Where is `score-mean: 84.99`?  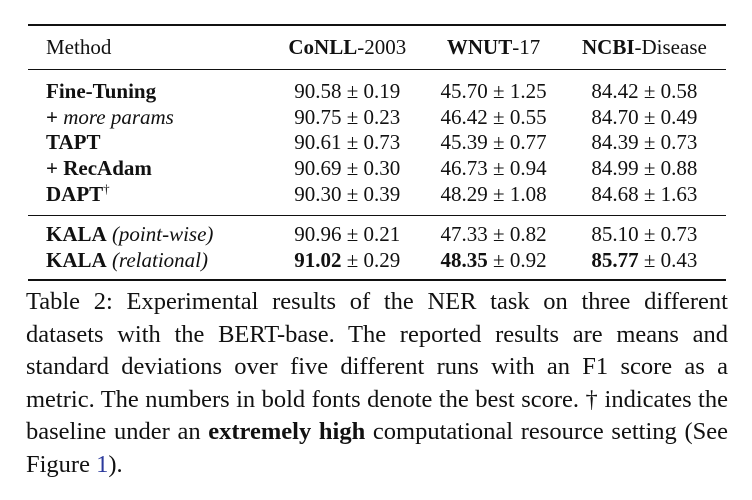 score-mean: 84.99 is located at coordinates (615, 167).